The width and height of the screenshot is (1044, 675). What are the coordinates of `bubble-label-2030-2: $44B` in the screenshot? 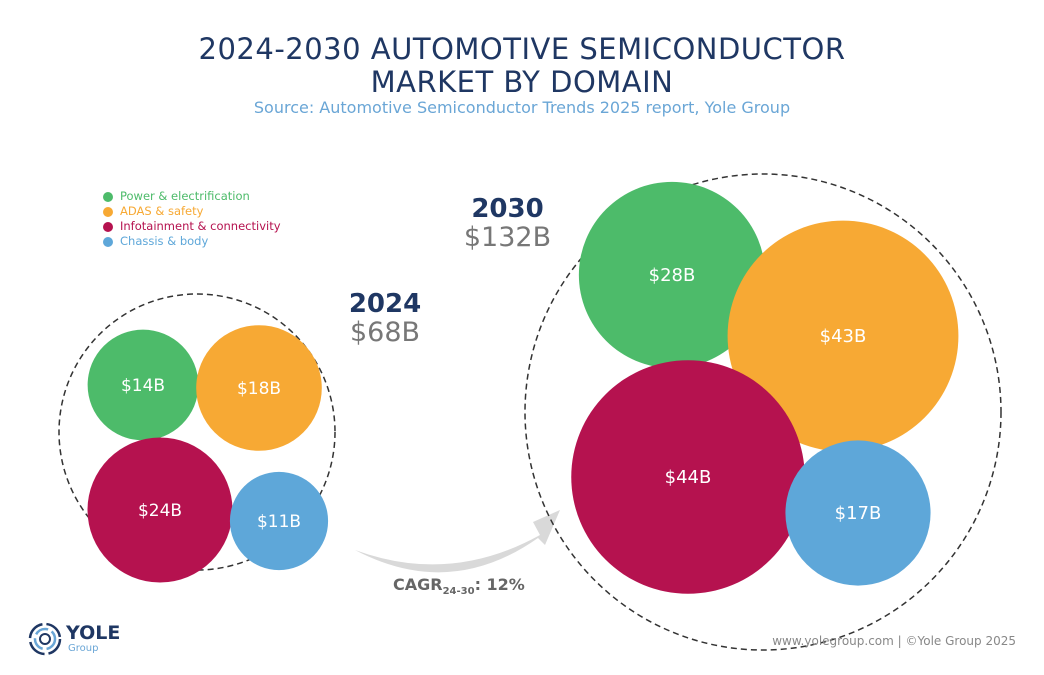 It's located at (688, 477).